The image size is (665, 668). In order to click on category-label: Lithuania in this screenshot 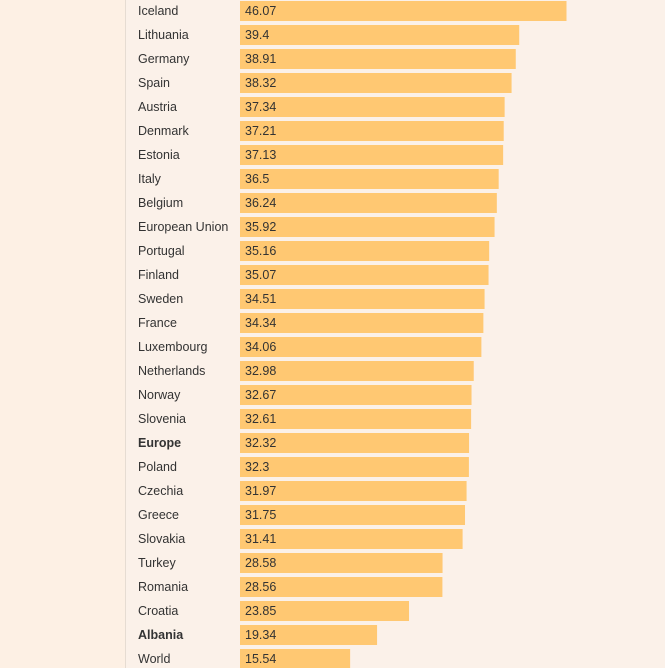, I will do `click(163, 35)`.